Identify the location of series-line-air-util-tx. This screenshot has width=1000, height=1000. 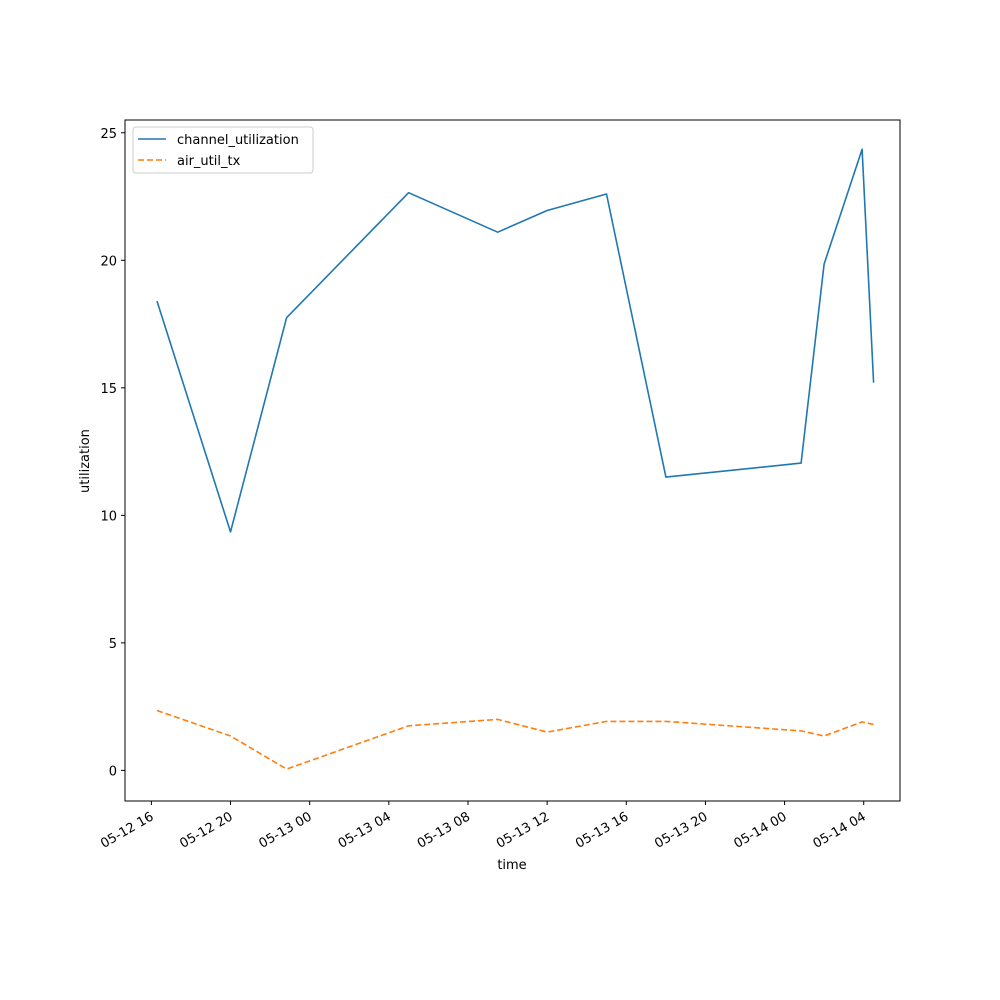
(515, 739).